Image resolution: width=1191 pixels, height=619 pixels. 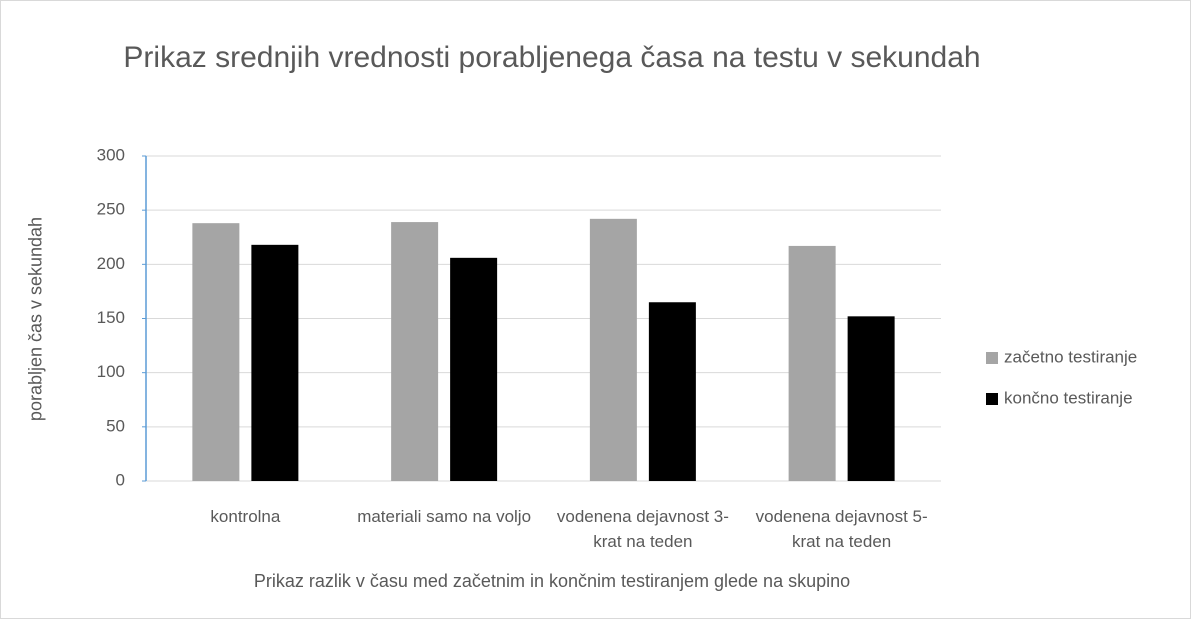 What do you see at coordinates (642, 529) in the screenshot?
I see `x-tick-label: vodenena dejavnost 3-krat na teden` at bounding box center [642, 529].